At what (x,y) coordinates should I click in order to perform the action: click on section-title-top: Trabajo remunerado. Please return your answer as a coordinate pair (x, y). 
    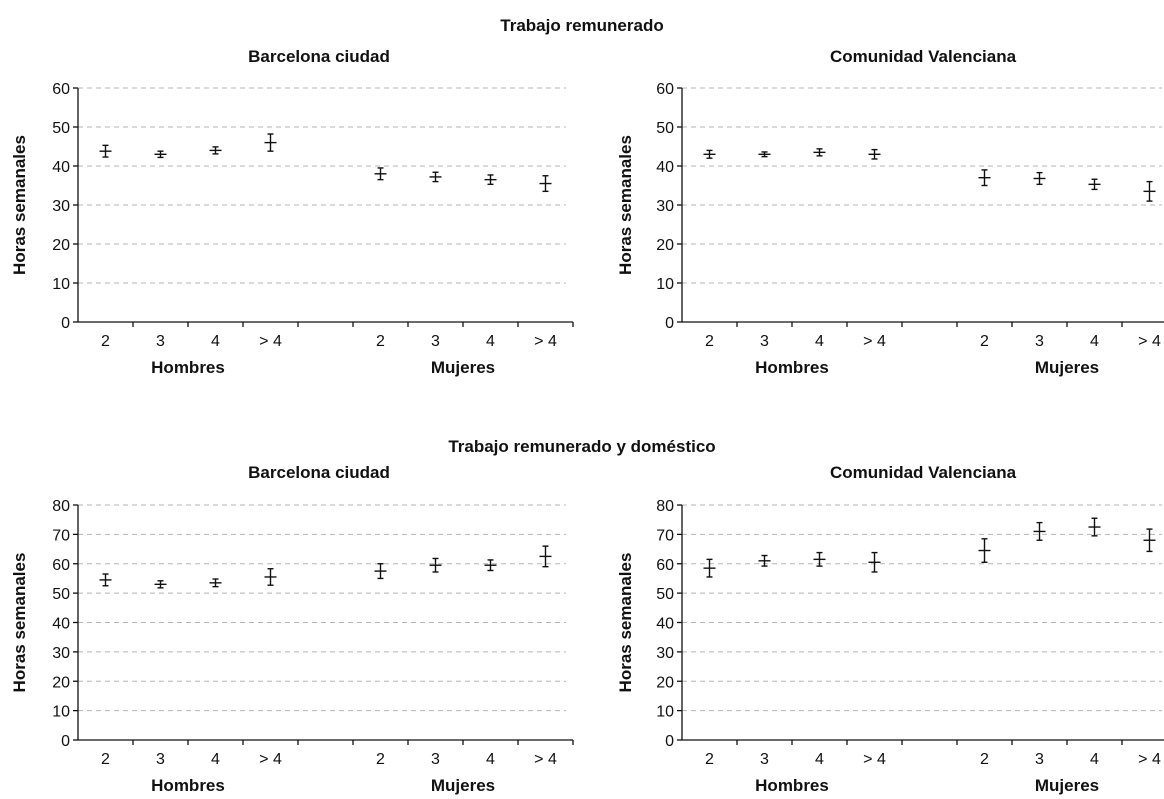
    Looking at the image, I should click on (582, 25).